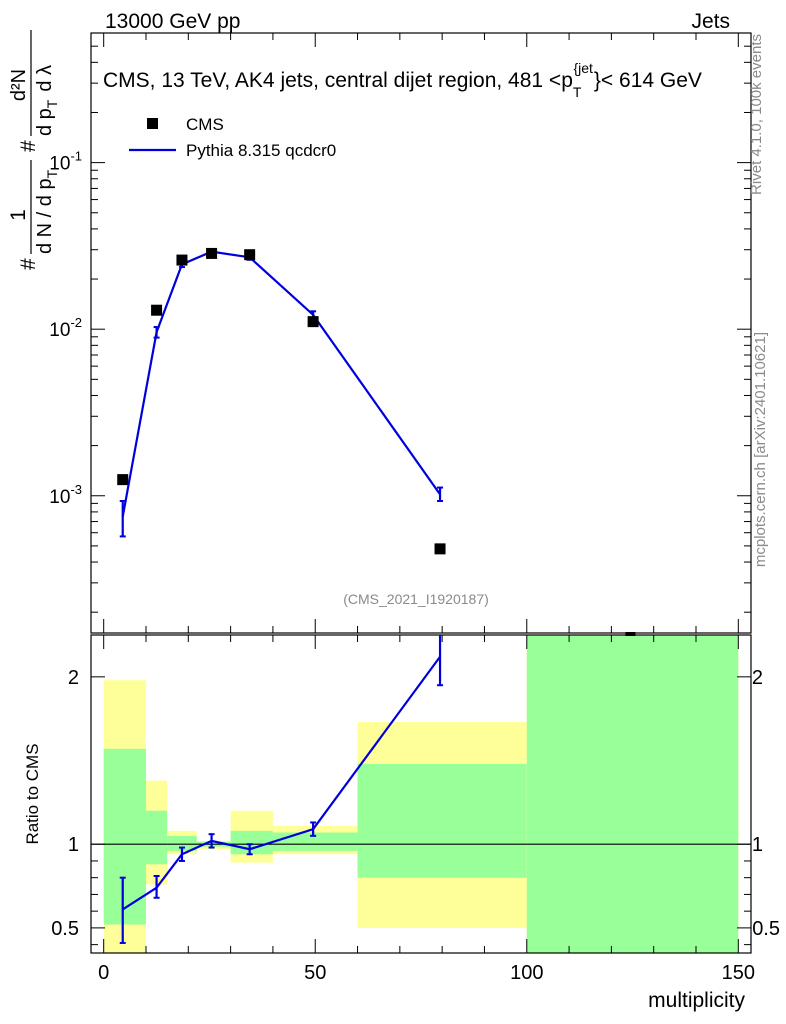  Describe the element at coordinates (760, 449) in the screenshot. I see `mcplots-reference-label: mcplots.cern.ch [arXiv:2401.10621]` at that location.